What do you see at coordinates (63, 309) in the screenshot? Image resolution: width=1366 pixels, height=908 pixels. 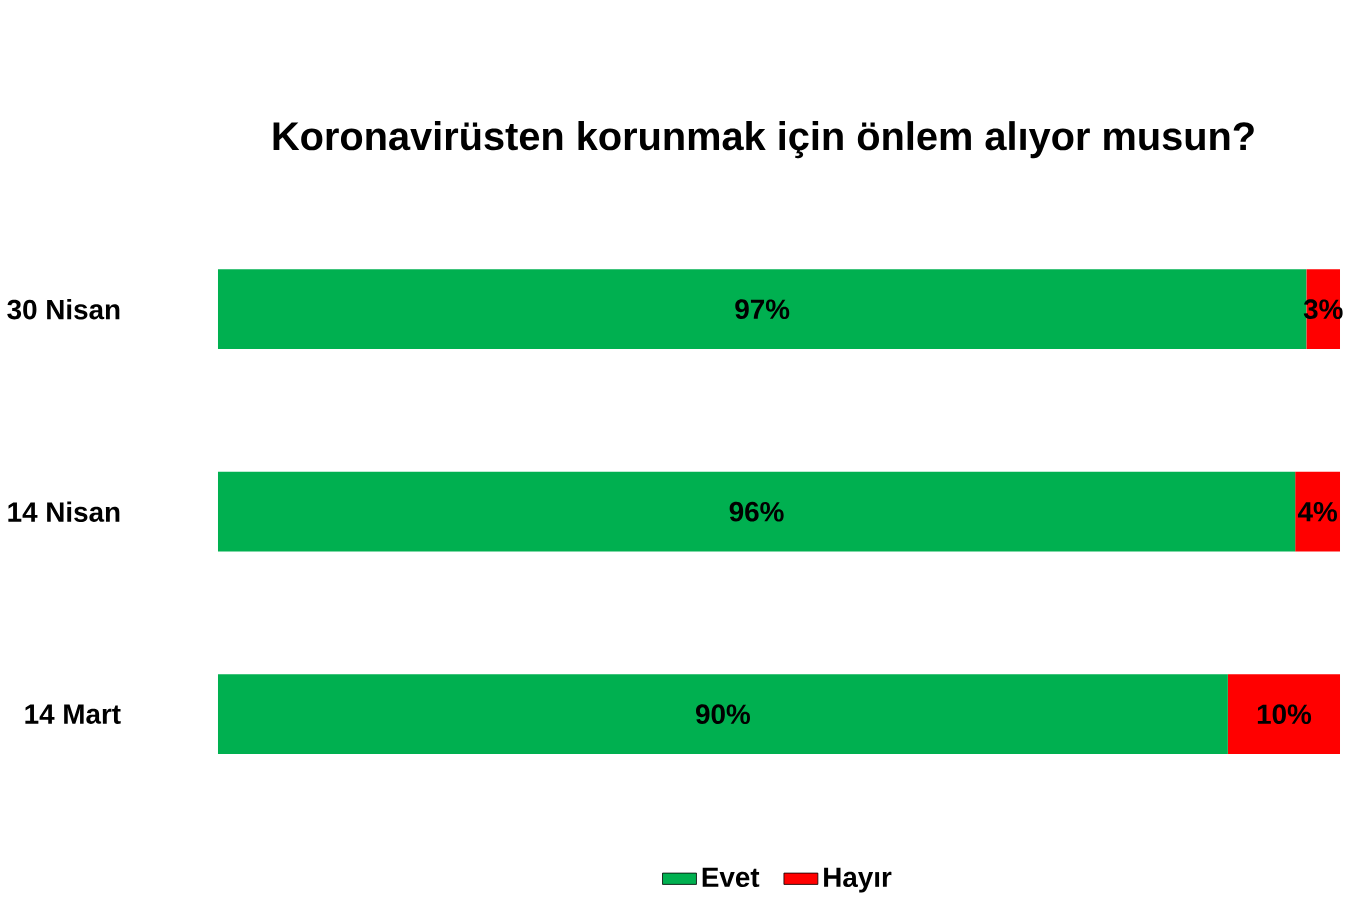 I see `y-tick-label: 30 Nisan` at bounding box center [63, 309].